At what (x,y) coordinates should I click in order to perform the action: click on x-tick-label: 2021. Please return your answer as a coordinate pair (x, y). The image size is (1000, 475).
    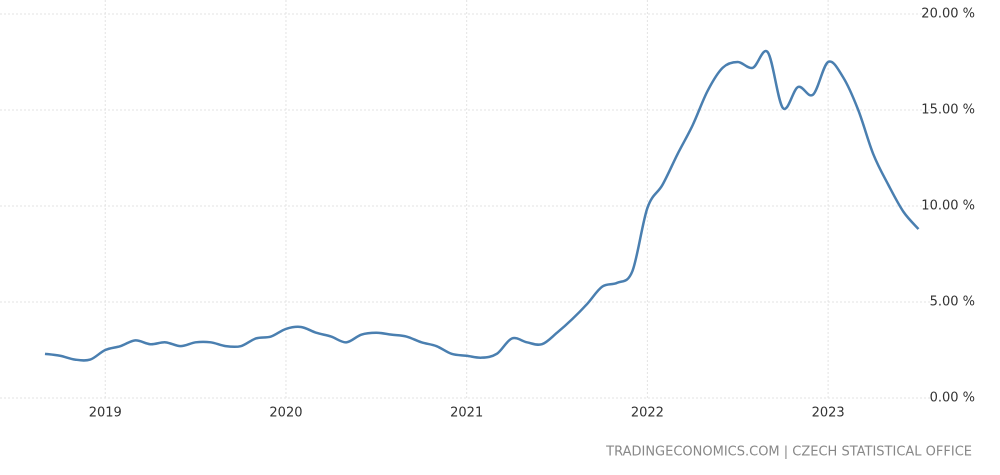
    Looking at the image, I should click on (466, 413).